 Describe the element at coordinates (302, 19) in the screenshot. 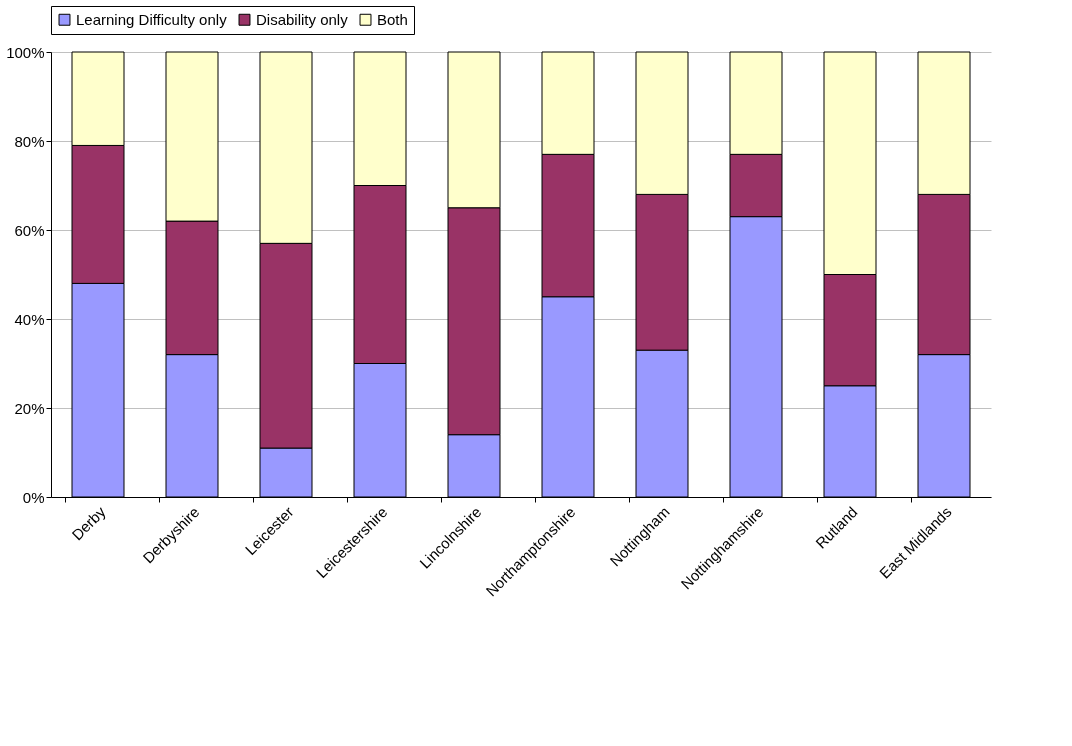

I see `legend-label: Disability only` at that location.